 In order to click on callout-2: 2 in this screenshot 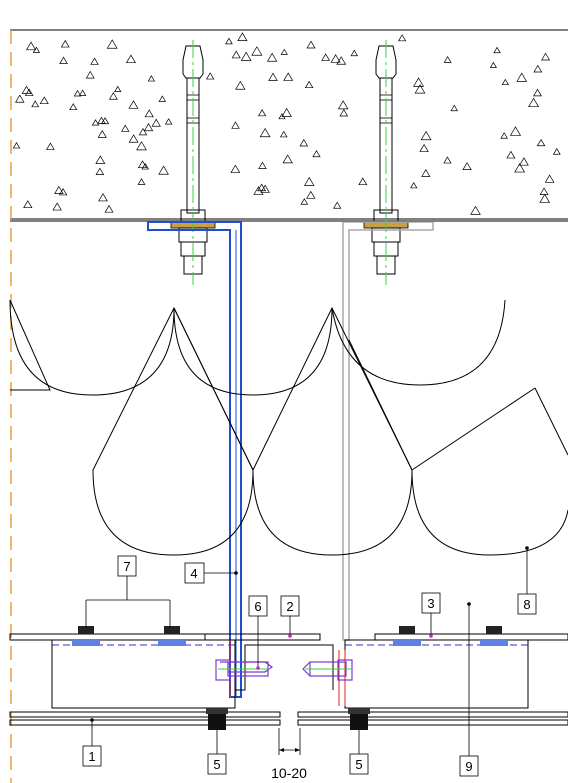, I will do `click(290, 606)`.